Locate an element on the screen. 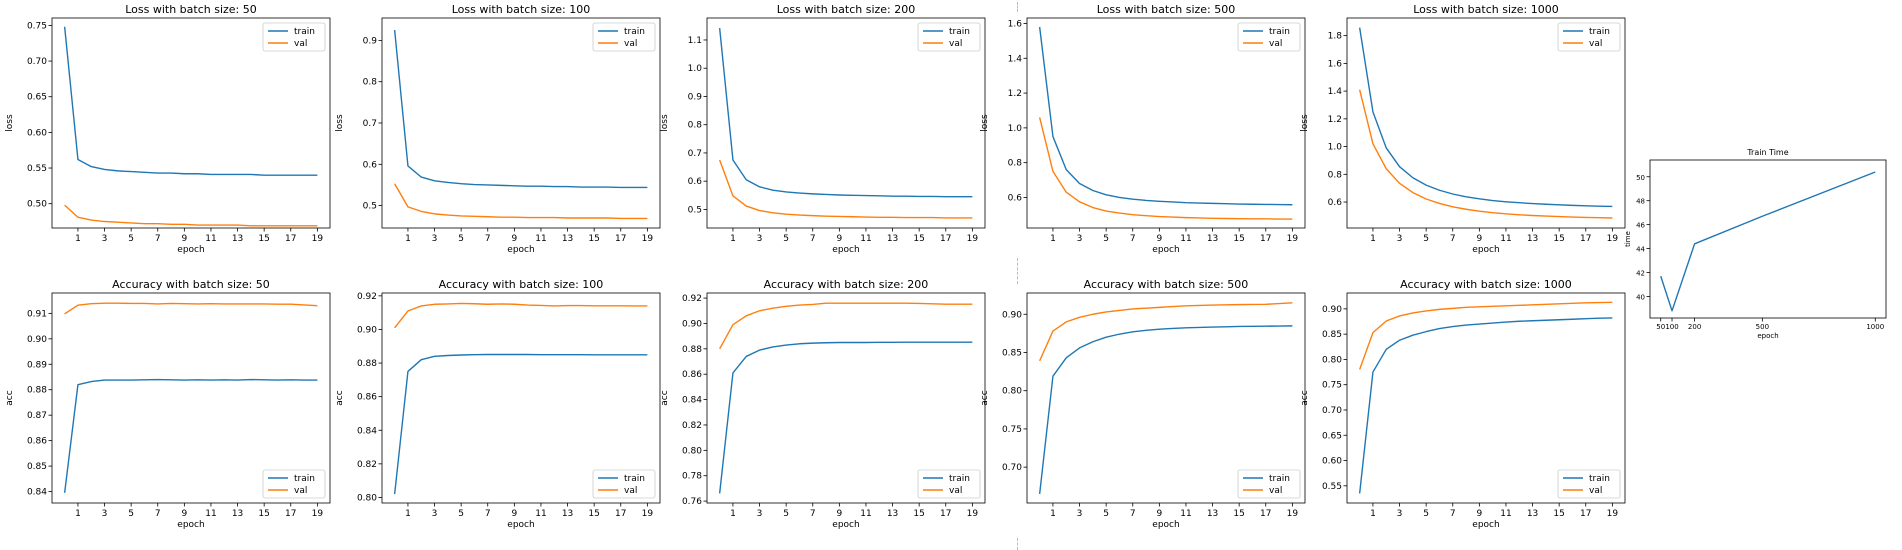 This screenshot has height=550, width=1902. y-tick-label: 0.88 is located at coordinates (37, 391).